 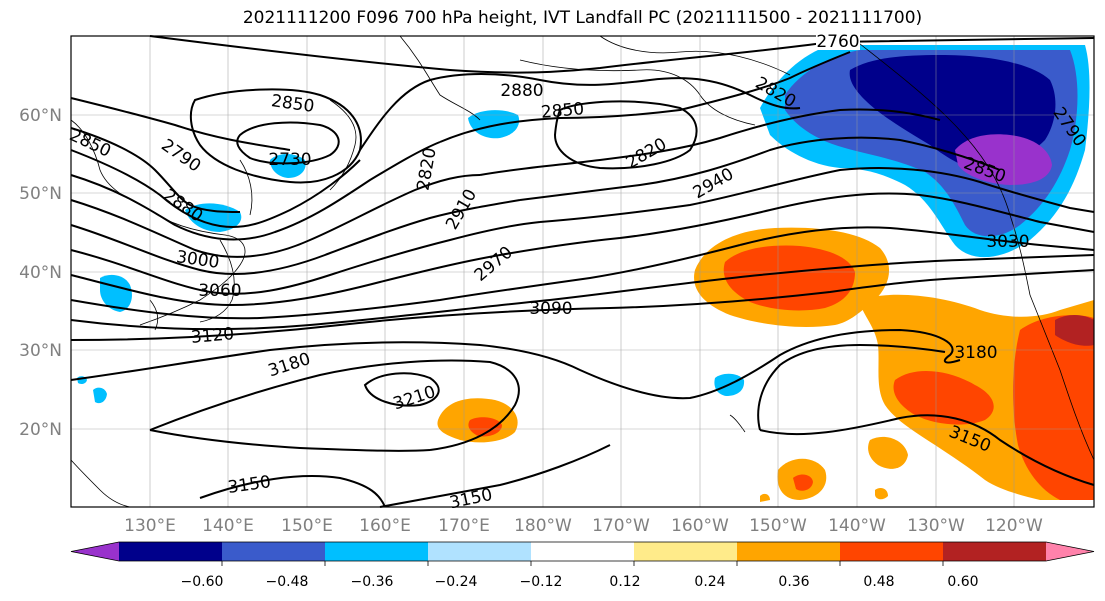 I want to click on lon-label: 140°E, so click(x=228, y=526).